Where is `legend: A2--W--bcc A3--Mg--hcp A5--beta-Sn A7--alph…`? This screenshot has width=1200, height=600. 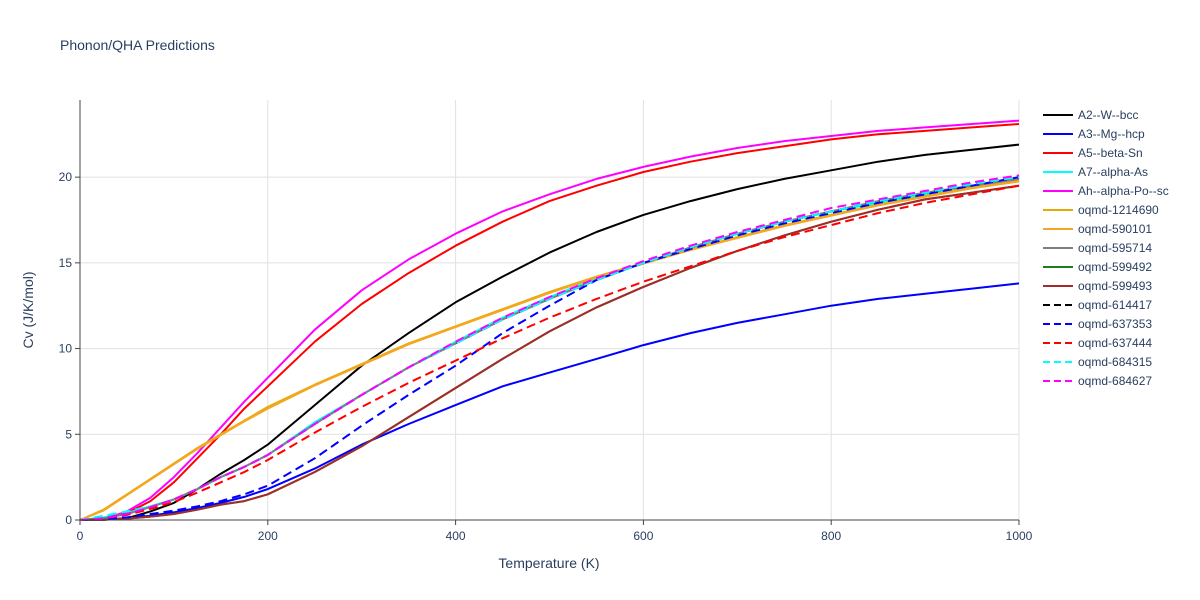
legend: A2--W--bcc A3--Mg--hcp A5--beta-Sn A7--alph… is located at coordinates (1106, 248).